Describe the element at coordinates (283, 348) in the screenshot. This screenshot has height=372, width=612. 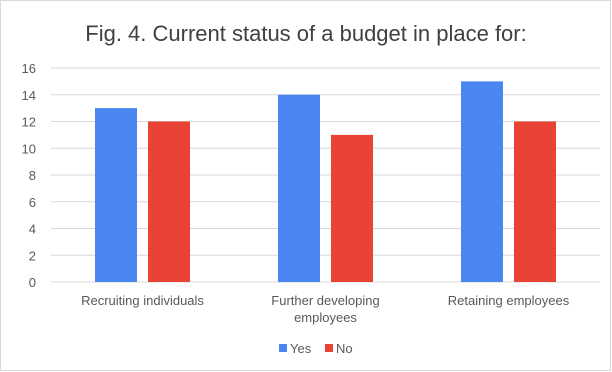
I see `legend-swatch-yes` at that location.